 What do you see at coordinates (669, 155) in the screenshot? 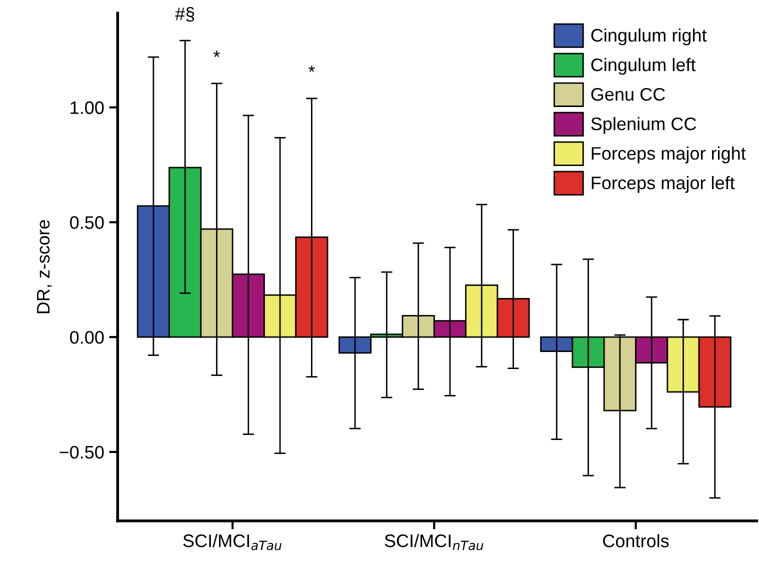
I see `legend-label: Forceps major right` at bounding box center [669, 155].